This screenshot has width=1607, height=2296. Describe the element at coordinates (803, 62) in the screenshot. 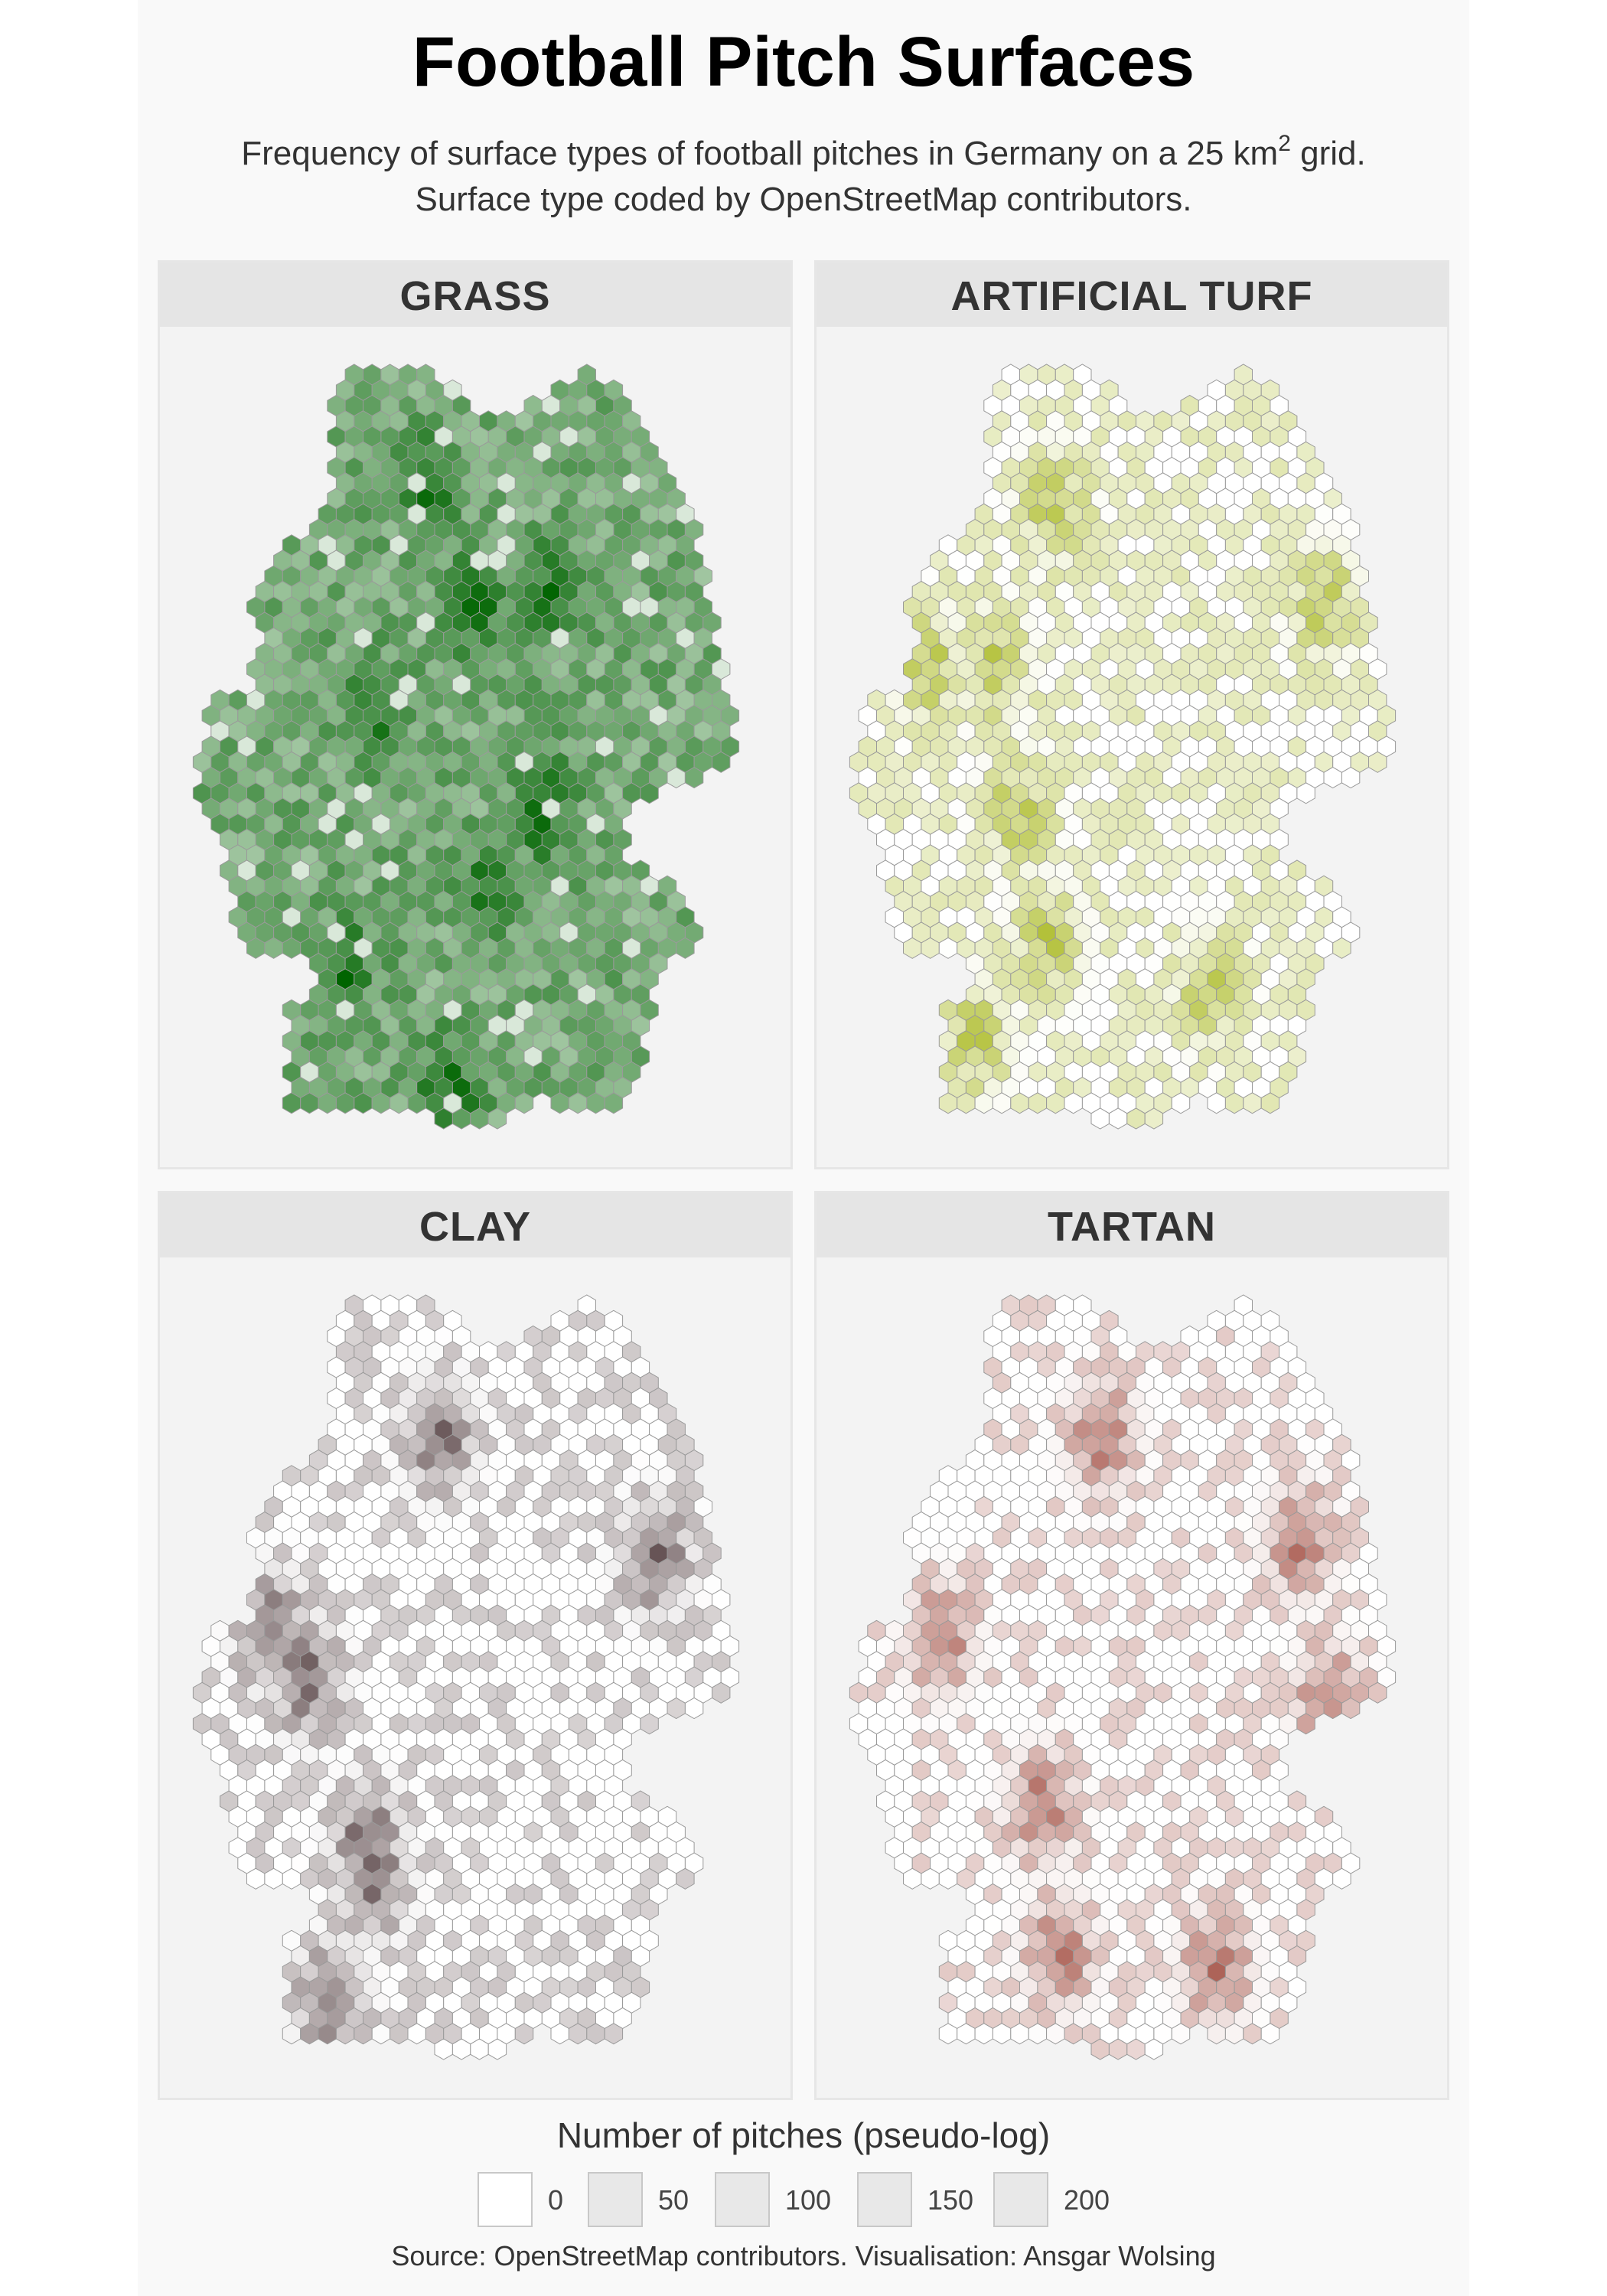

I see `chart-title: Football Pitch Surfaces` at that location.